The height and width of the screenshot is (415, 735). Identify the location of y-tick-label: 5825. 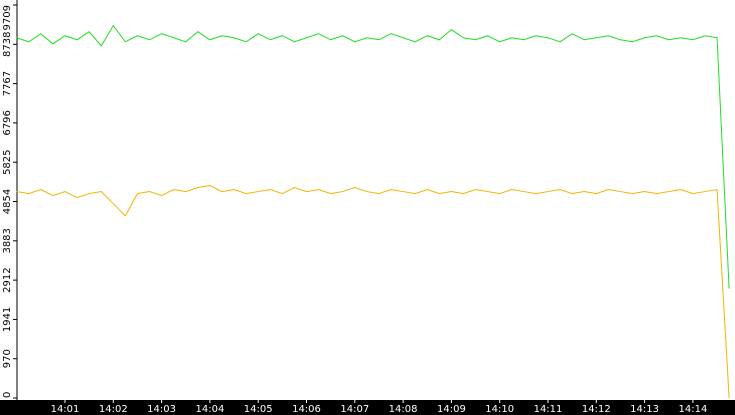
(7, 161).